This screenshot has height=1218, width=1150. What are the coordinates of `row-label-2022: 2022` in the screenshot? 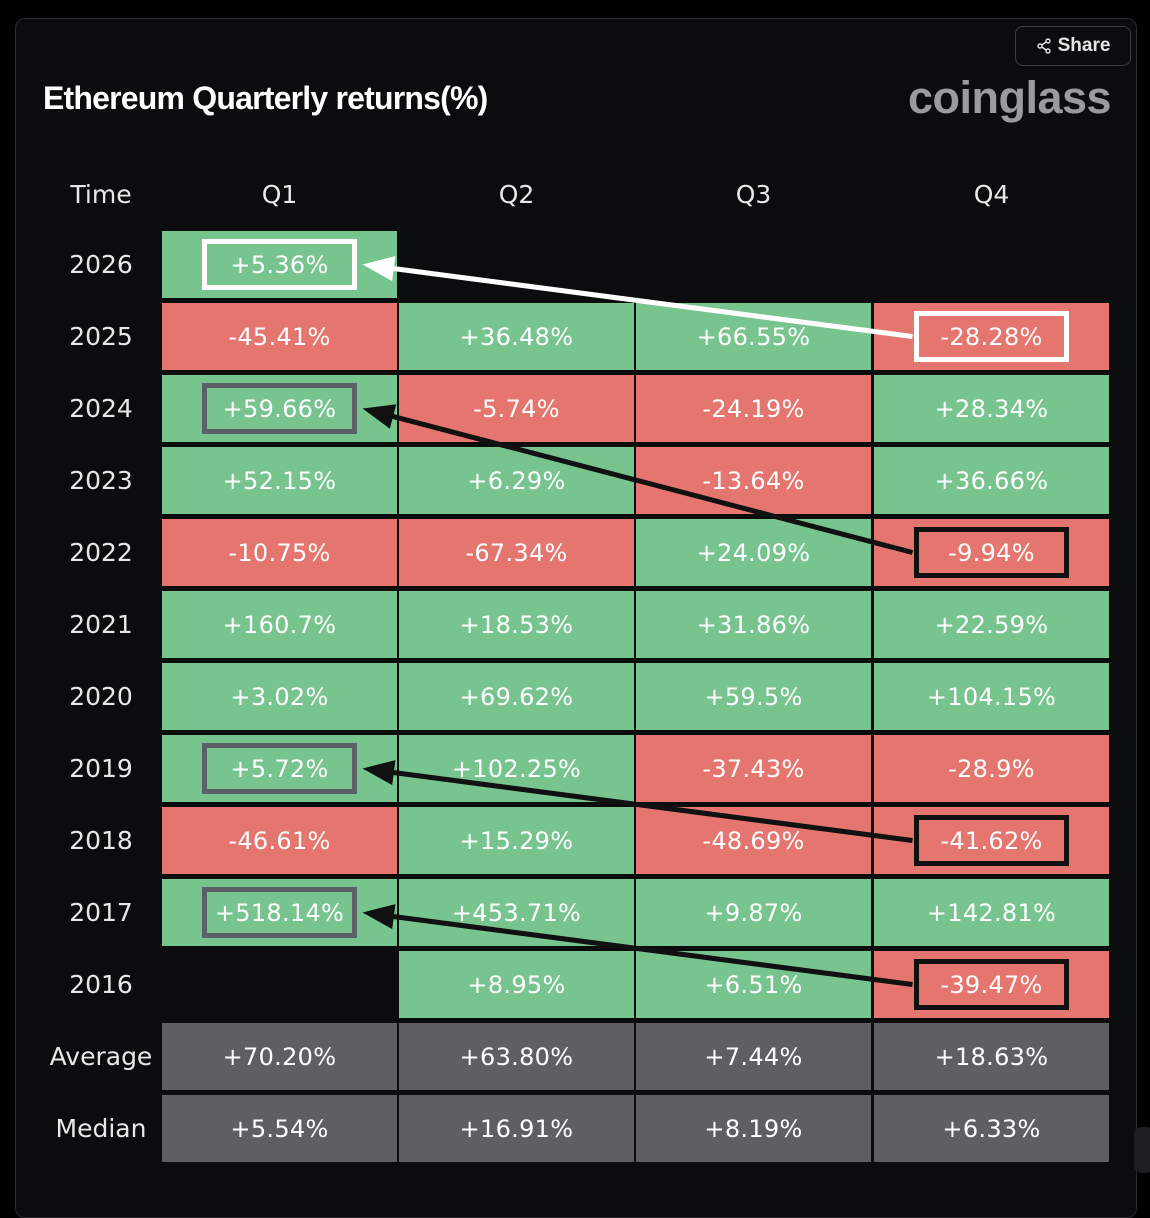 It's located at (101, 552).